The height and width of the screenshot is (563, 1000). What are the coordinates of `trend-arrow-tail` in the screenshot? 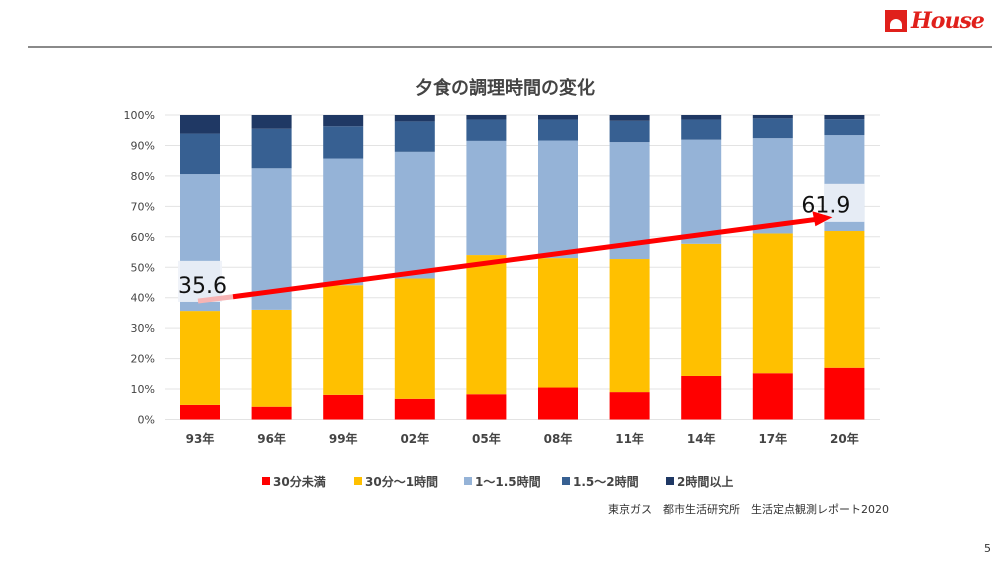 It's located at (215, 299).